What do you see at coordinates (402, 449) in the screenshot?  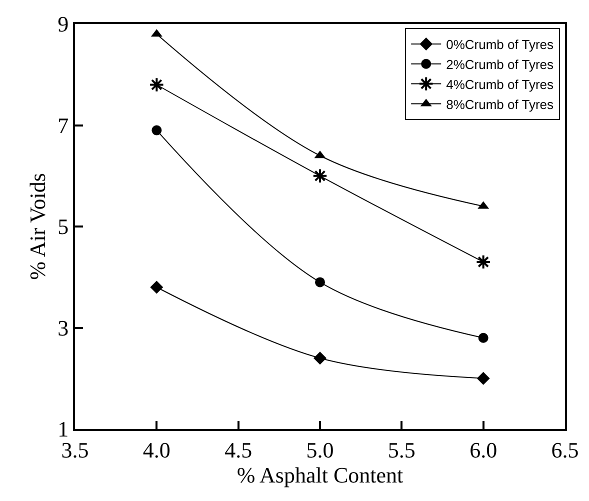 I see `x-tick-label: 5.5` at bounding box center [402, 449].